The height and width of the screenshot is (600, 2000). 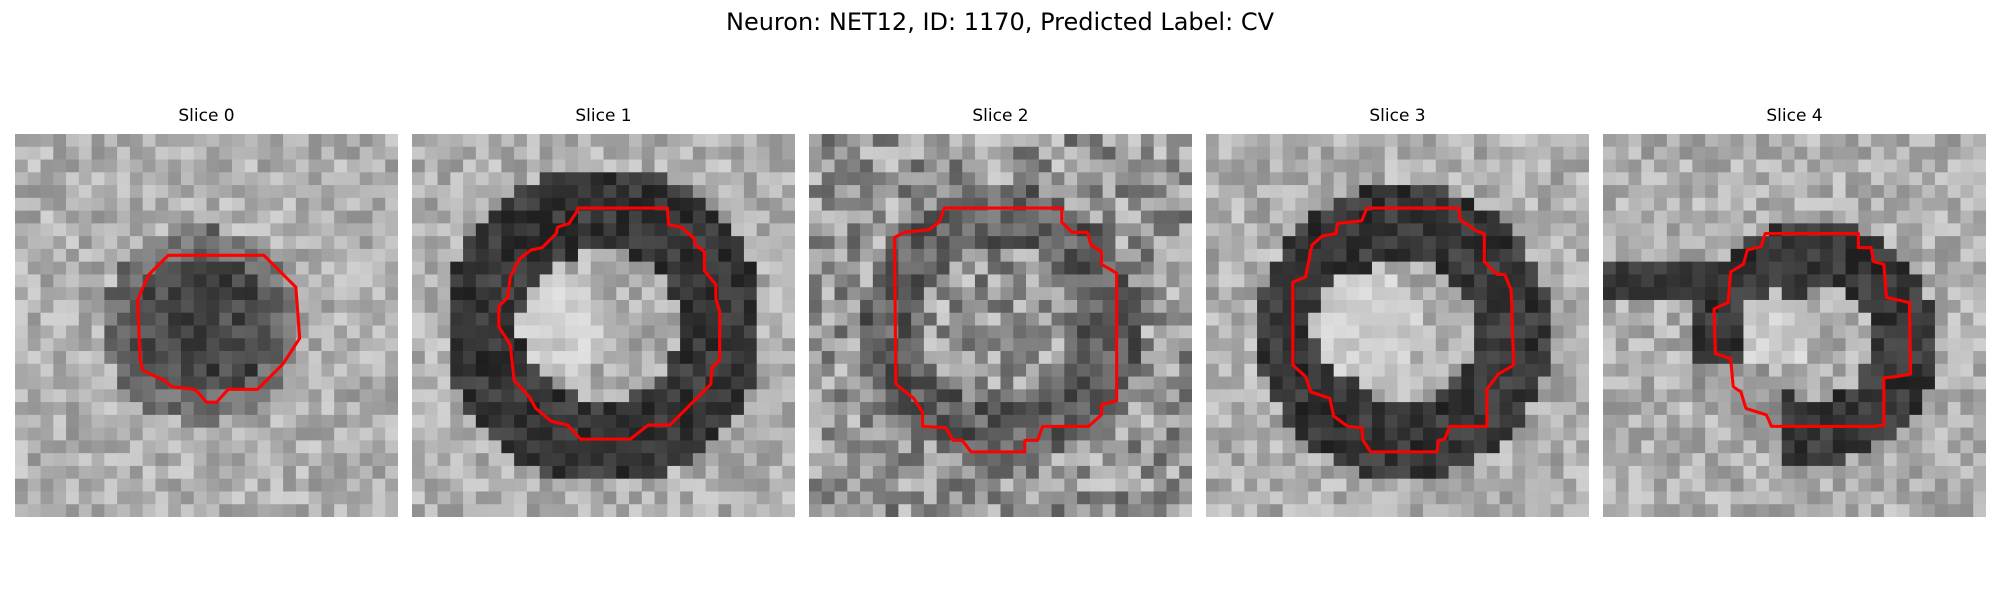 I want to click on slice-panel-1: Slice 1, so click(x=603, y=311).